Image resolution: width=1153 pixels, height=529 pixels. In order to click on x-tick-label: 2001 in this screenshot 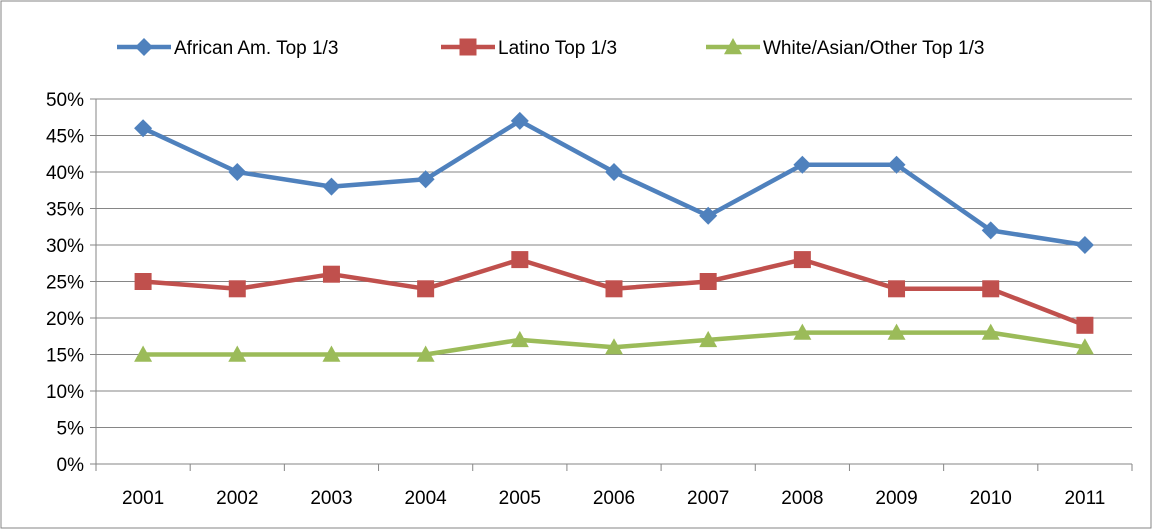, I will do `click(143, 498)`.